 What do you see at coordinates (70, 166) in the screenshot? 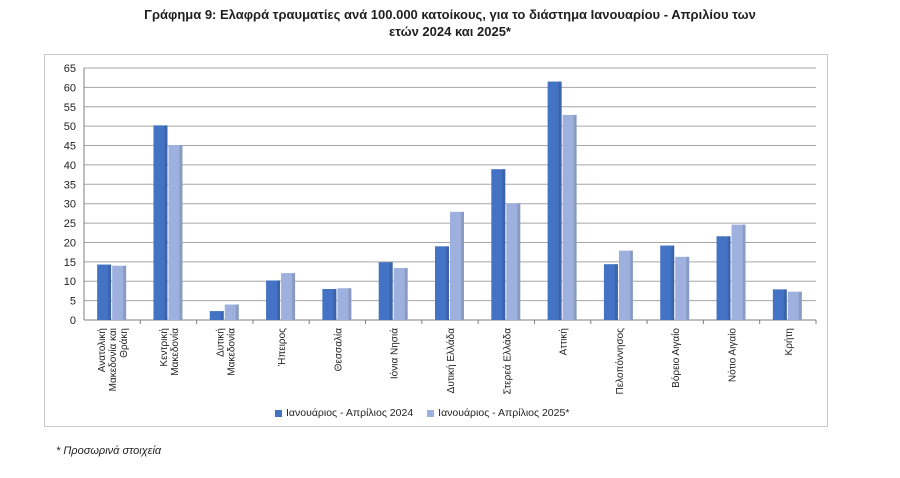
I see `y-tick-label: 40` at bounding box center [70, 166].